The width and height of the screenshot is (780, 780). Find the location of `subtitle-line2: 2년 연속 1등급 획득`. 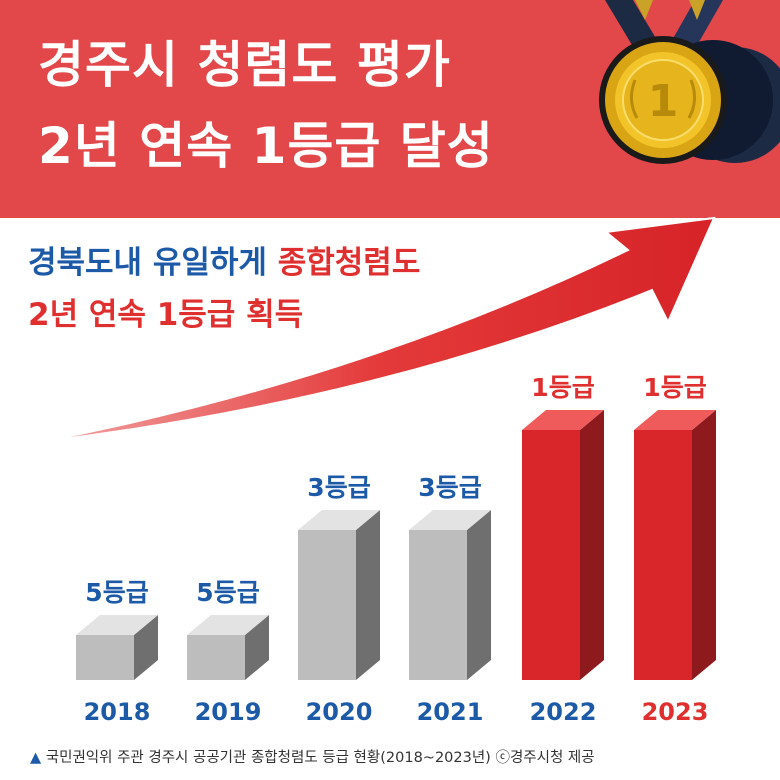

subtitle-line2: 2년 연속 1등급 획득 is located at coordinates (165, 315).